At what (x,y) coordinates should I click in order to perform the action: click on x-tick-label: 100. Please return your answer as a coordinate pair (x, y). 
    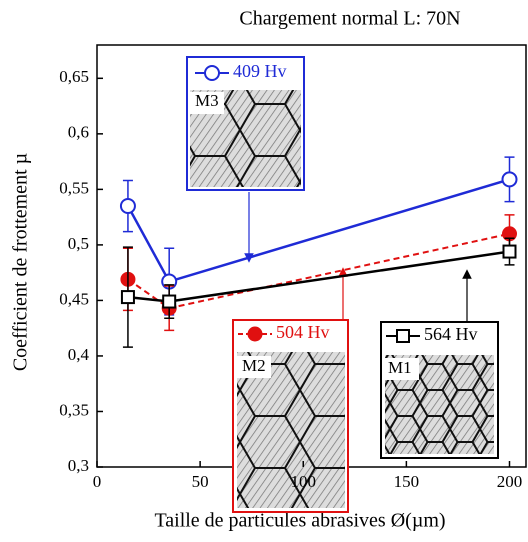
    Looking at the image, I should click on (304, 481).